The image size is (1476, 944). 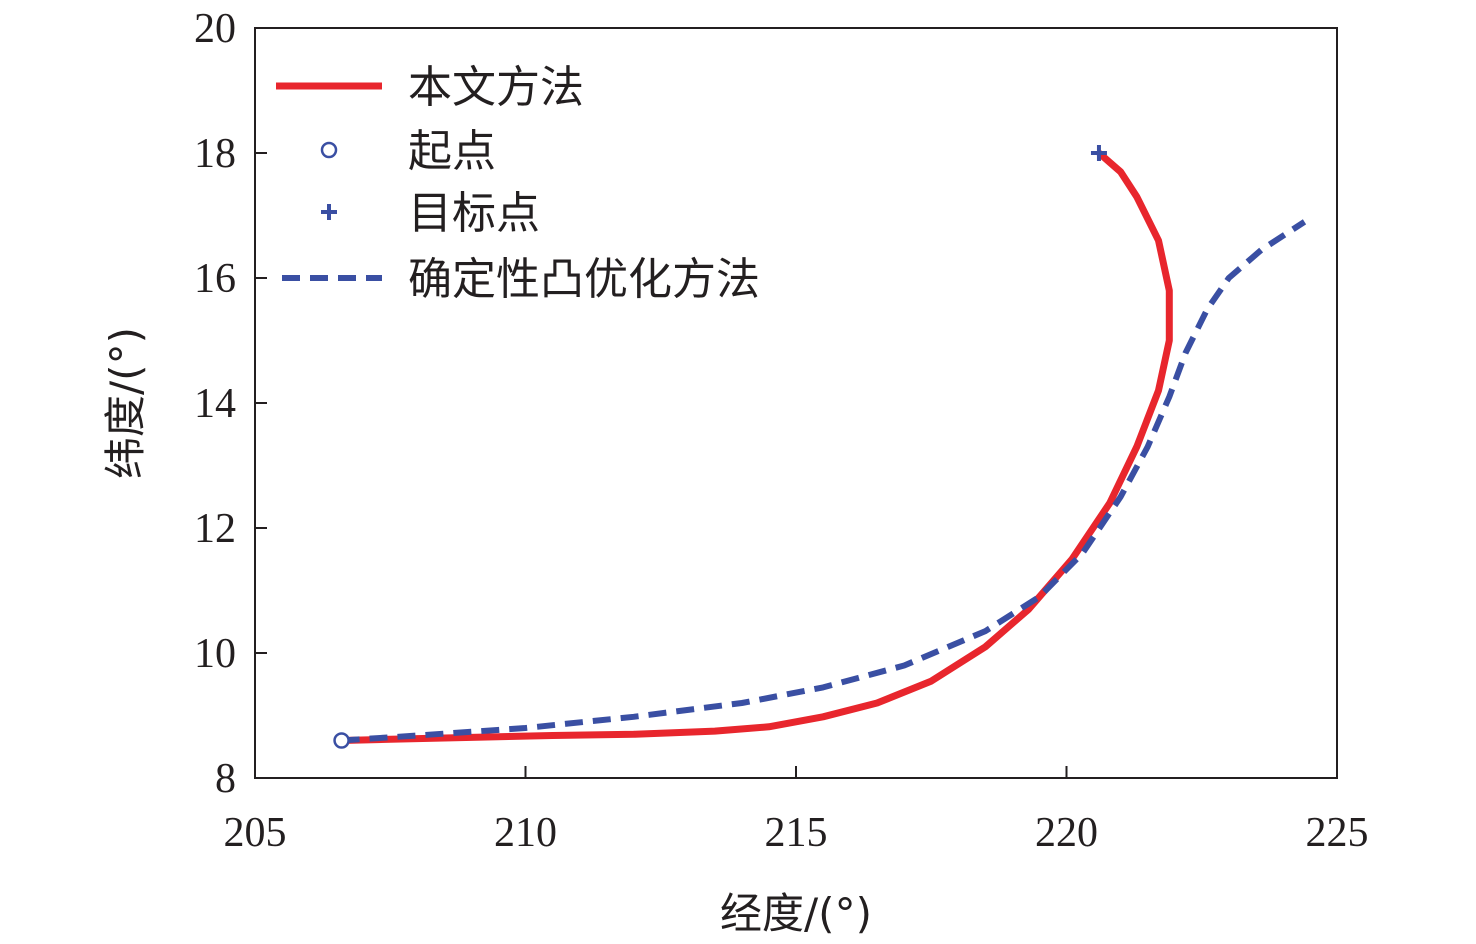 What do you see at coordinates (215, 404) in the screenshot?
I see `y-tick-label: 14` at bounding box center [215, 404].